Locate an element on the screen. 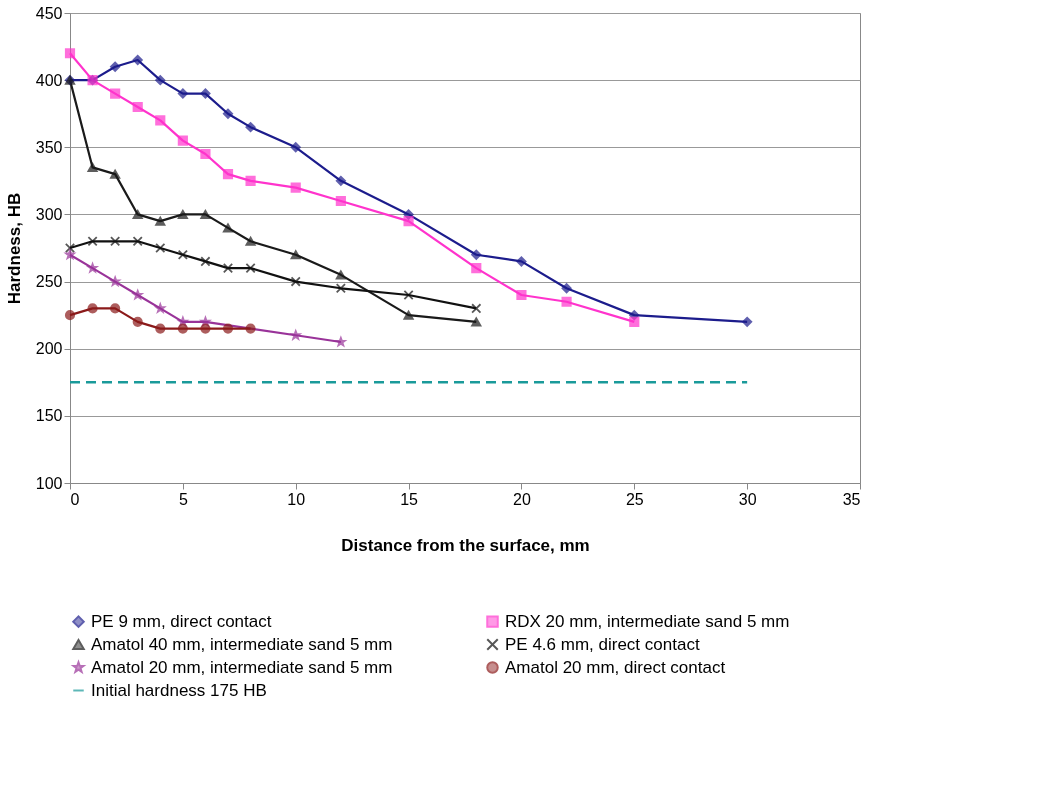 This screenshot has width=1043, height=787. x-tick-label: 5 is located at coordinates (183, 499).